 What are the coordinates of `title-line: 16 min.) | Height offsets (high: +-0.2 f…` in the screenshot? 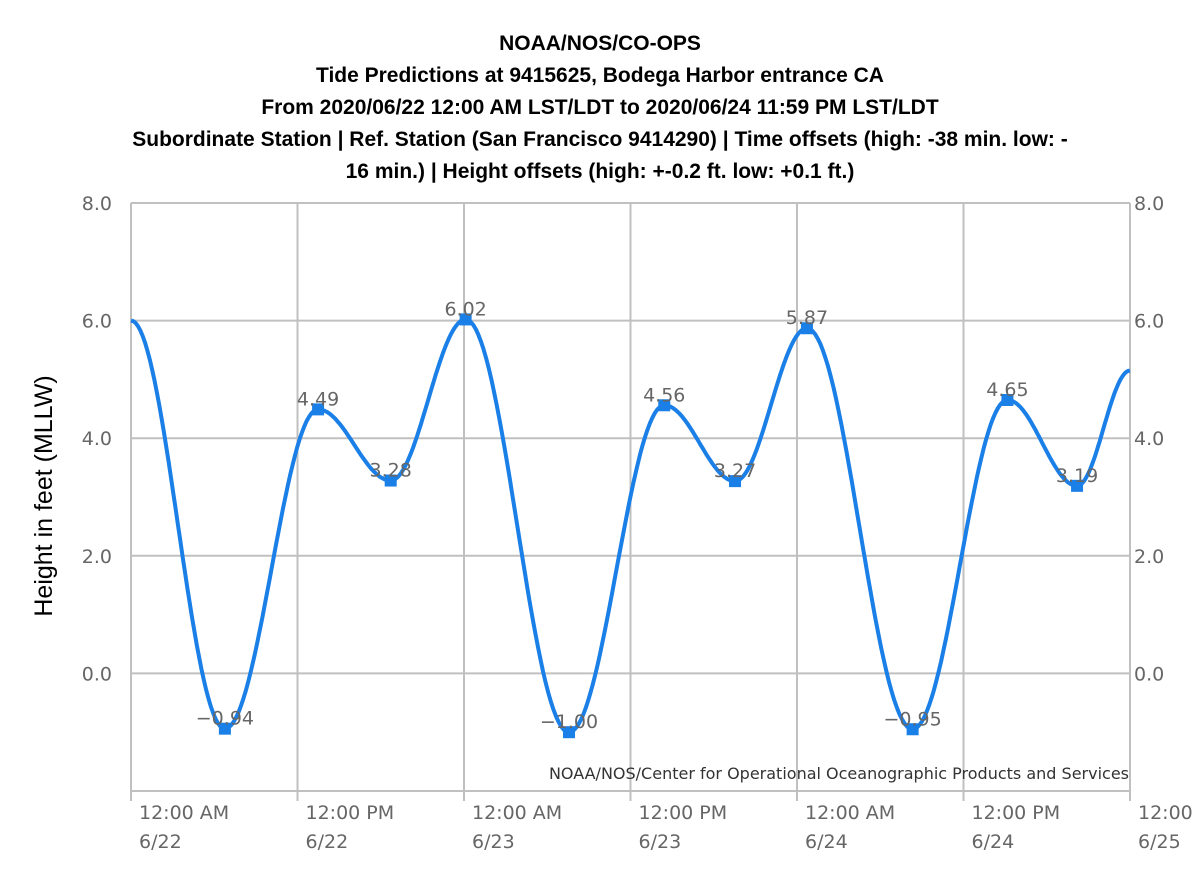 It's located at (600, 171).